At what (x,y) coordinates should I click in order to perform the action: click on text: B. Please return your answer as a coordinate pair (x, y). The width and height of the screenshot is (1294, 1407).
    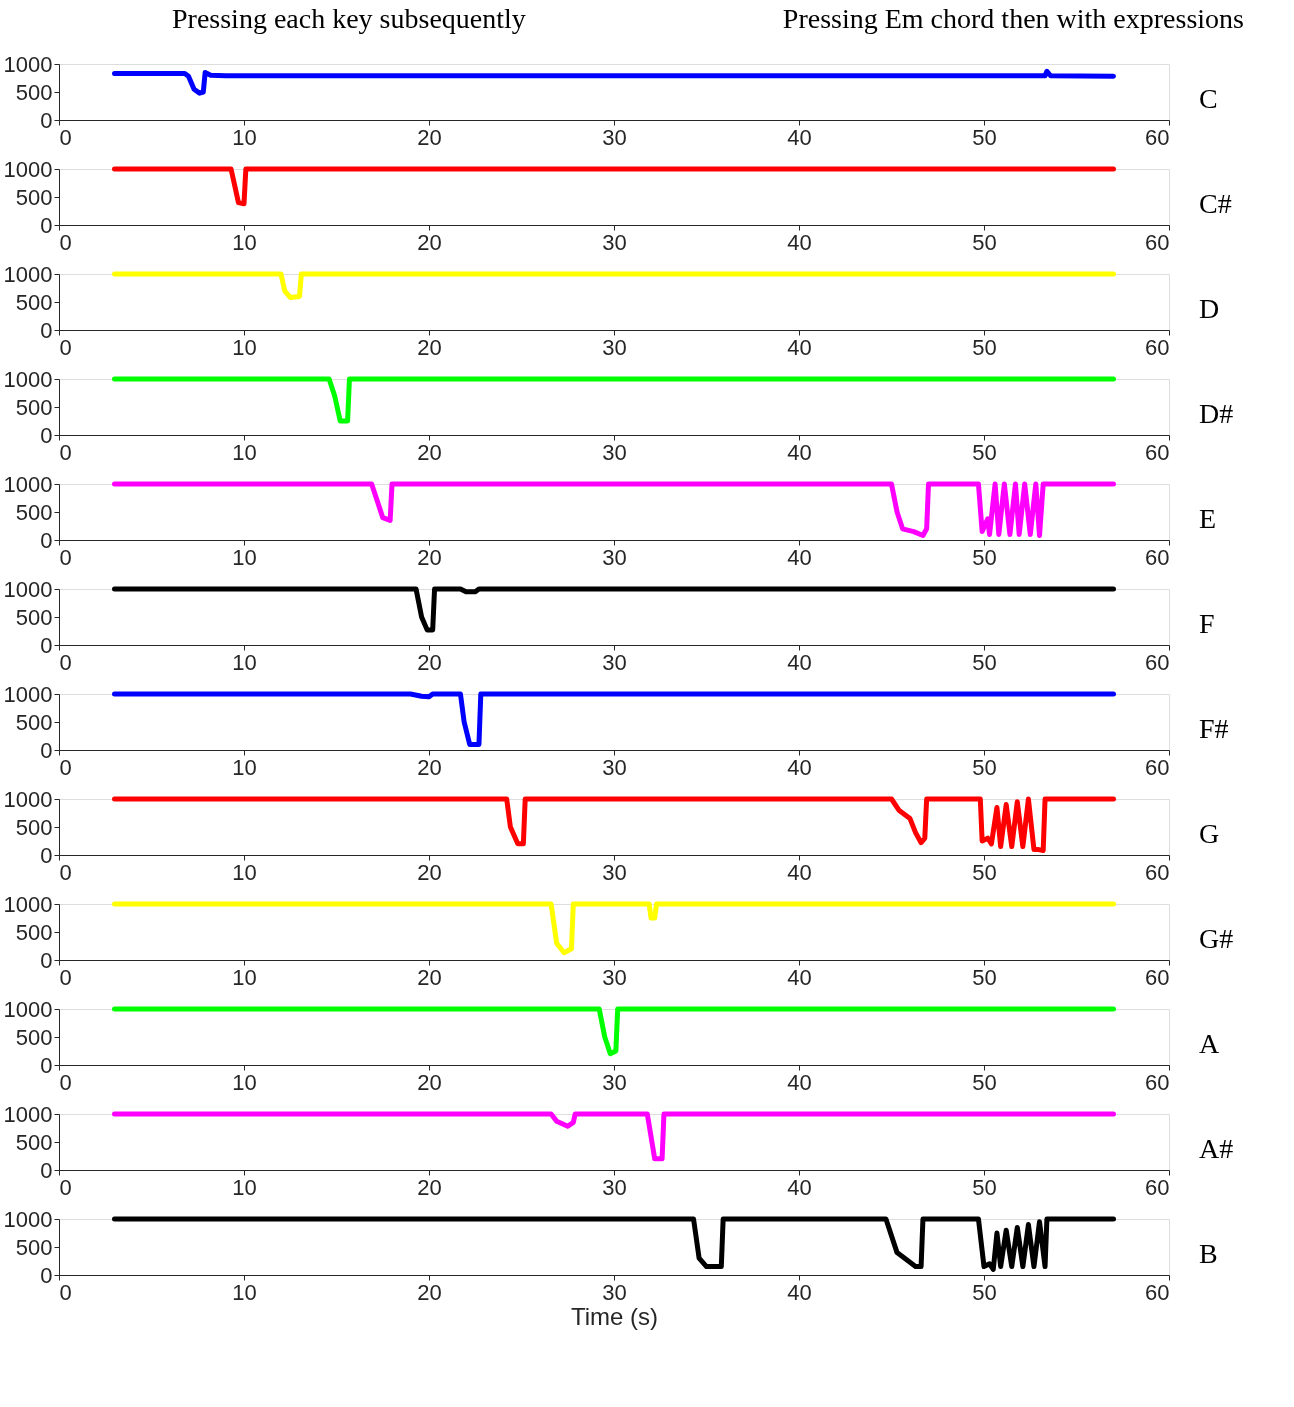
    Looking at the image, I should click on (1208, 1253).